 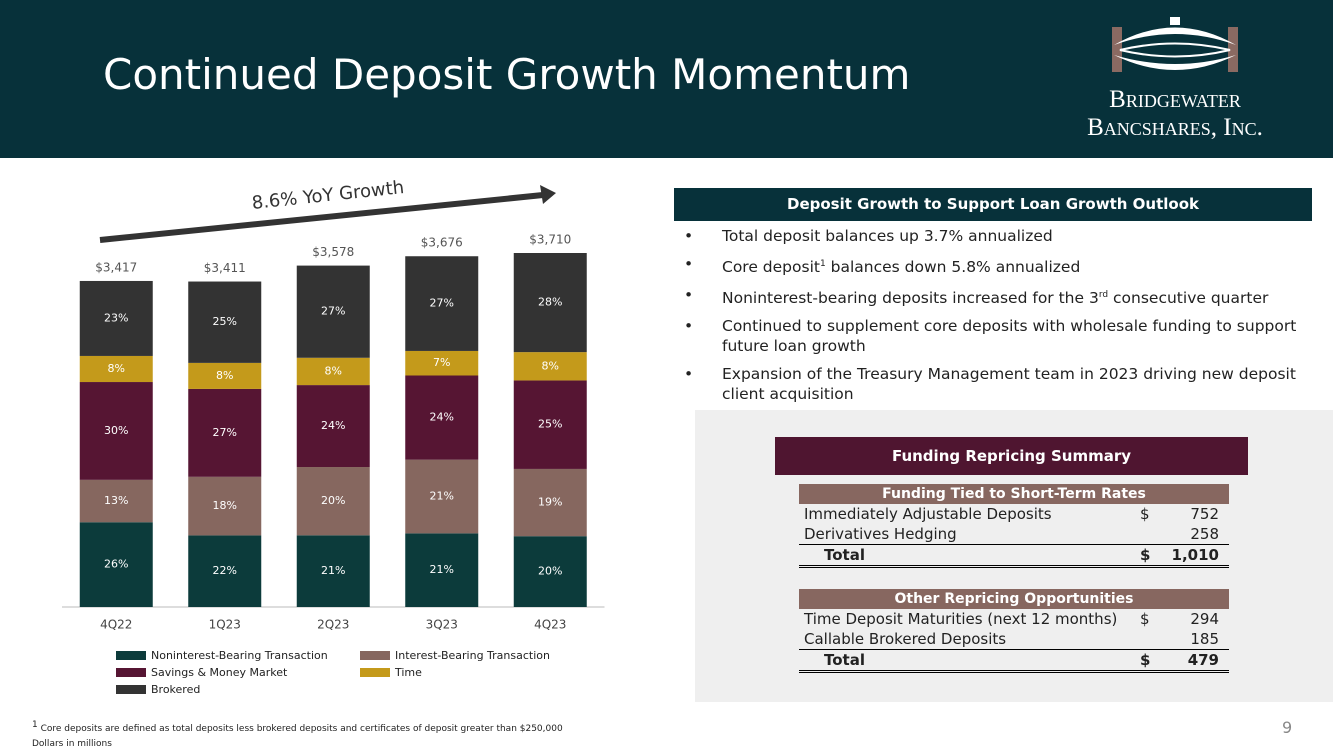 What do you see at coordinates (321, 217) in the screenshot?
I see `growth-arrow` at bounding box center [321, 217].